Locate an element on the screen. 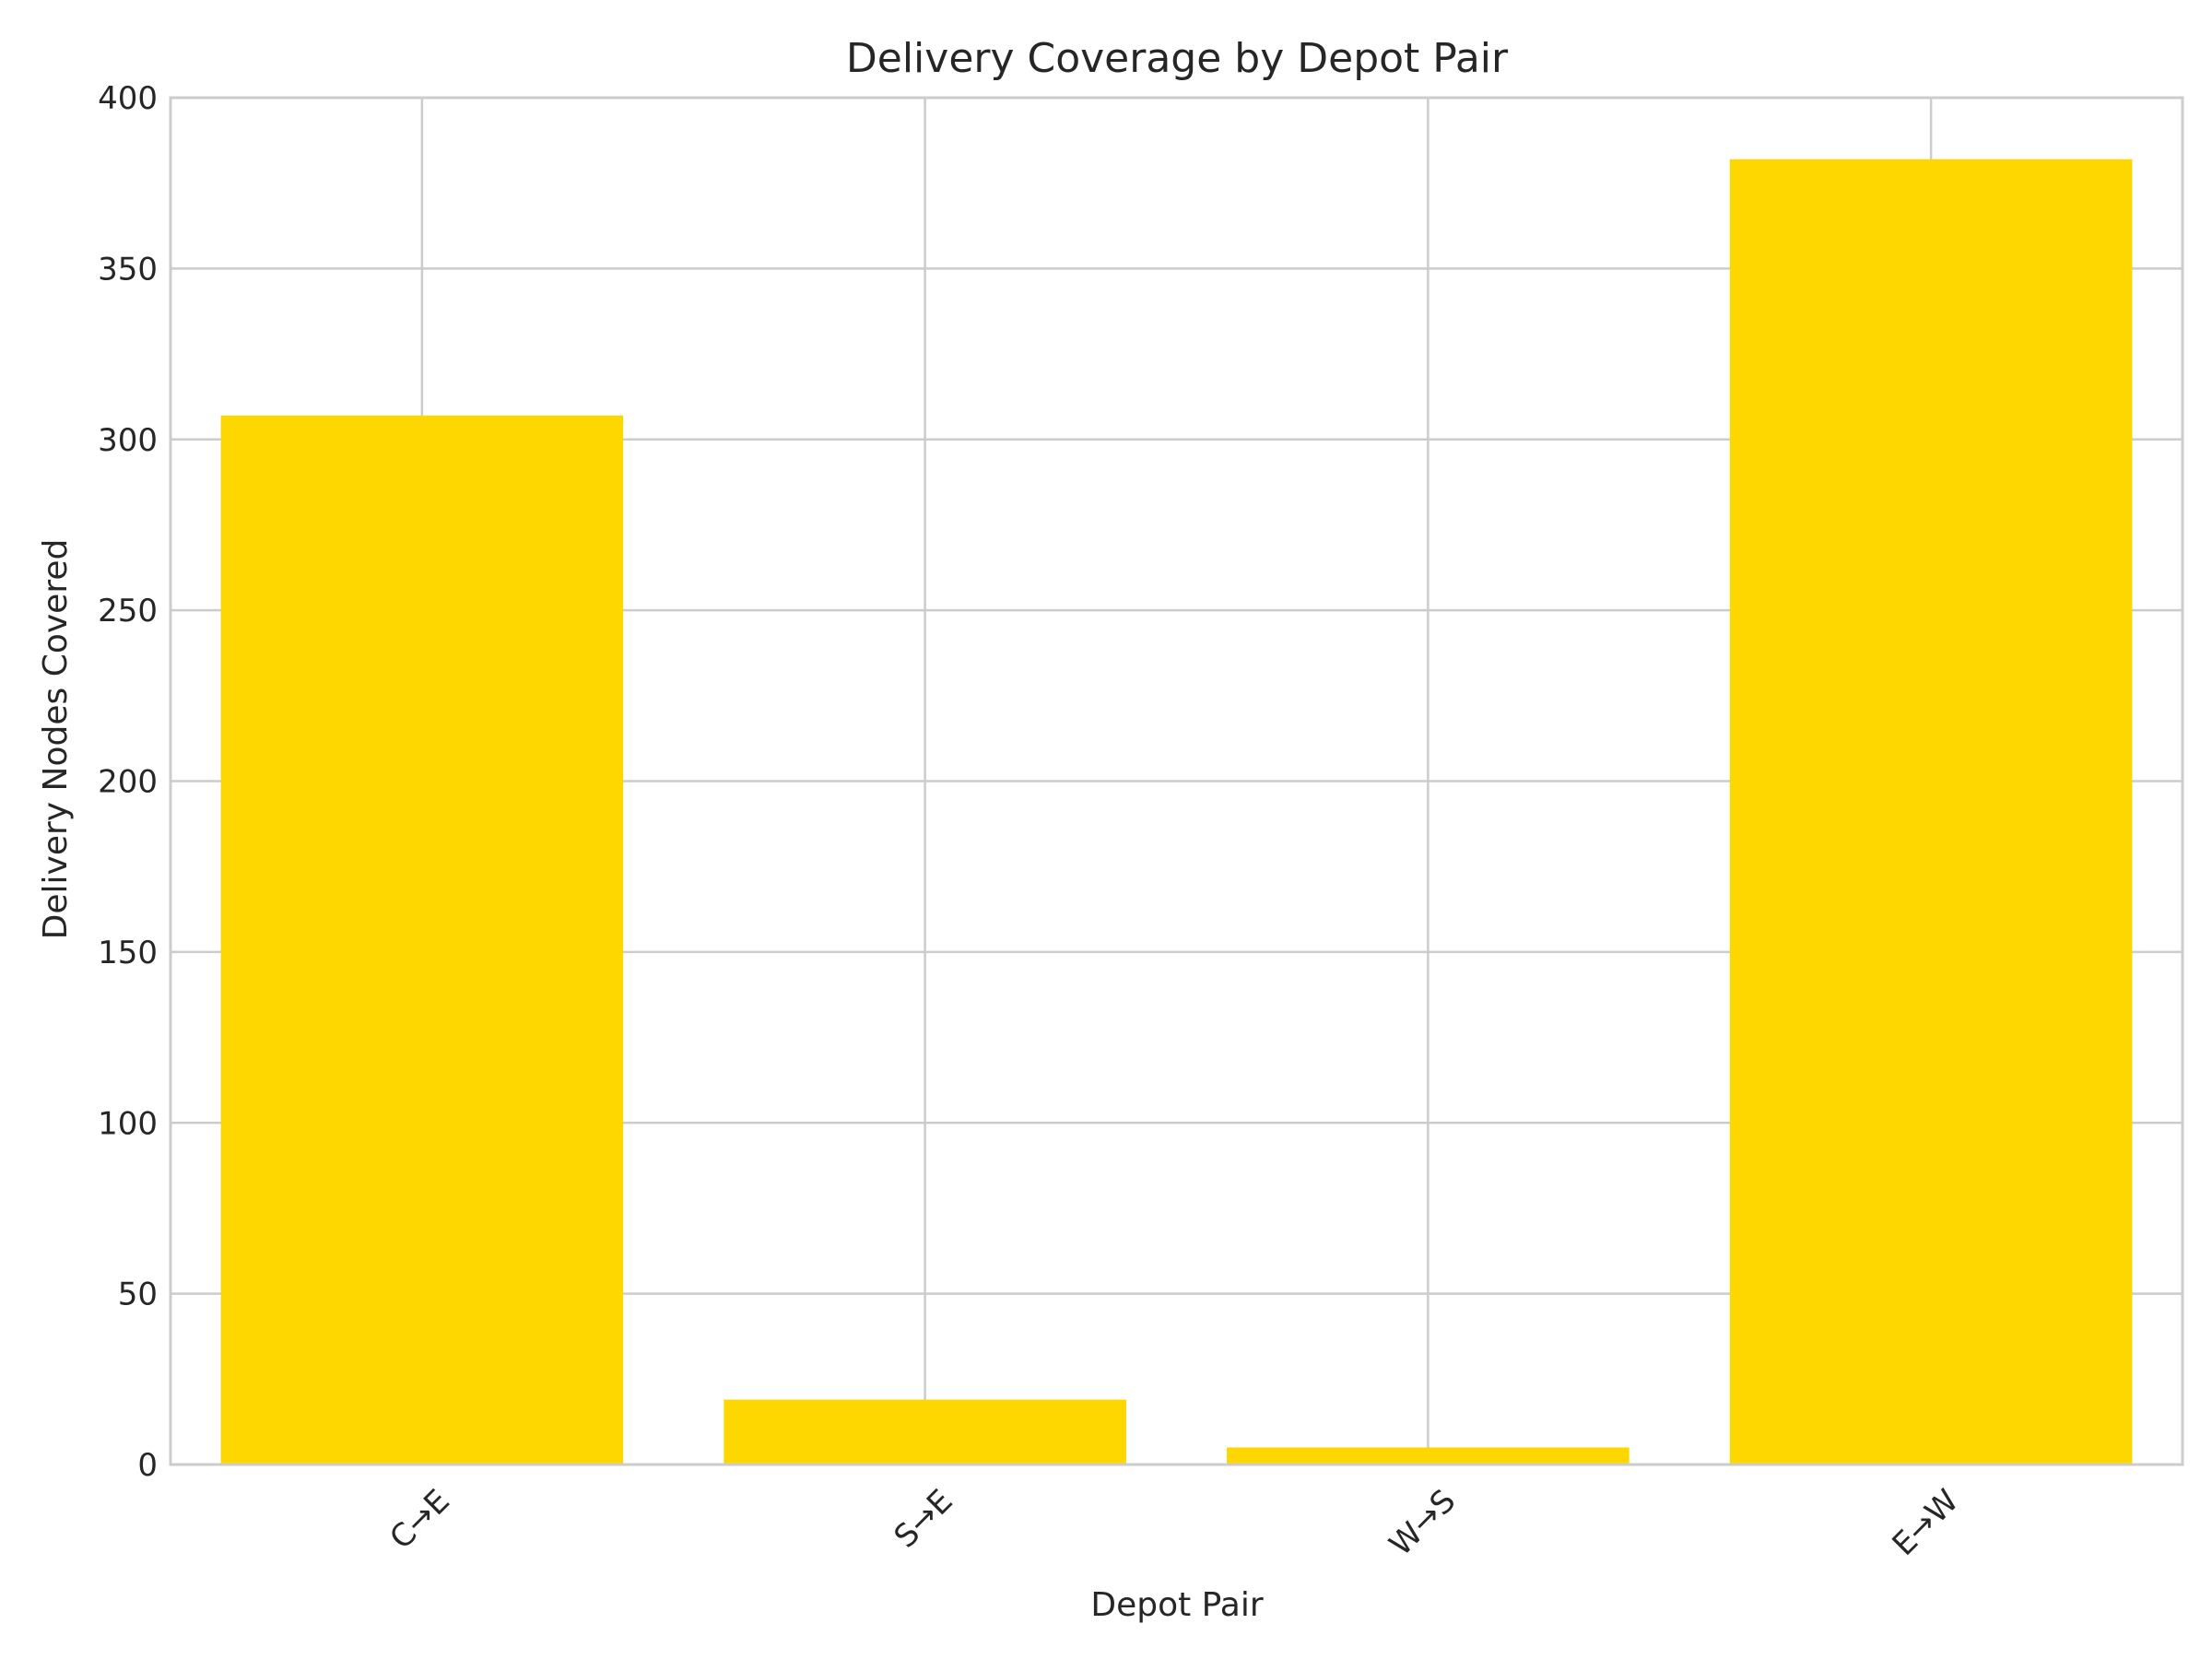 Image resolution: width=2212 pixels, height=1659 pixels. x-tick-label: W→S is located at coordinates (1422, 1523).